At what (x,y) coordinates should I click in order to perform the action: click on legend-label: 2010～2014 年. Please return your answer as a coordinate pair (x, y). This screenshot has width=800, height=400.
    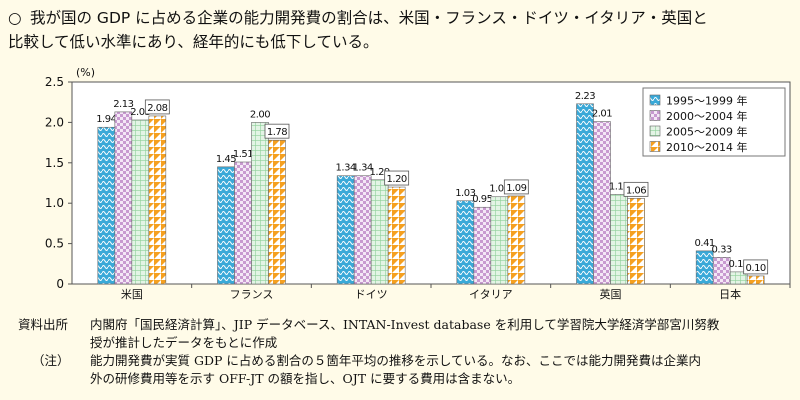
    Looking at the image, I should click on (707, 147).